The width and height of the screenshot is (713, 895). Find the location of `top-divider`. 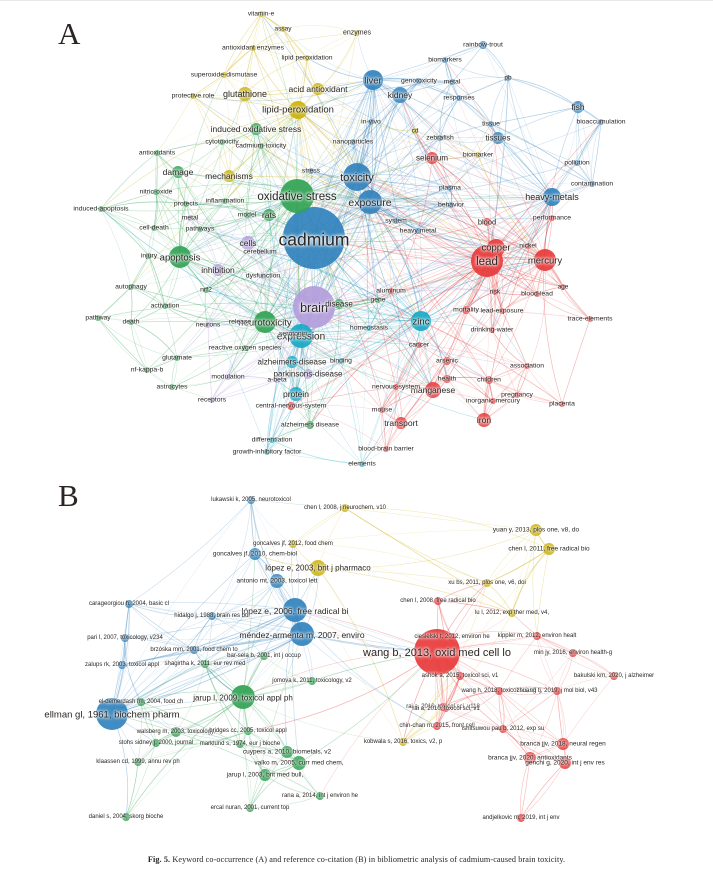

top-divider is located at coordinates (356, 0).